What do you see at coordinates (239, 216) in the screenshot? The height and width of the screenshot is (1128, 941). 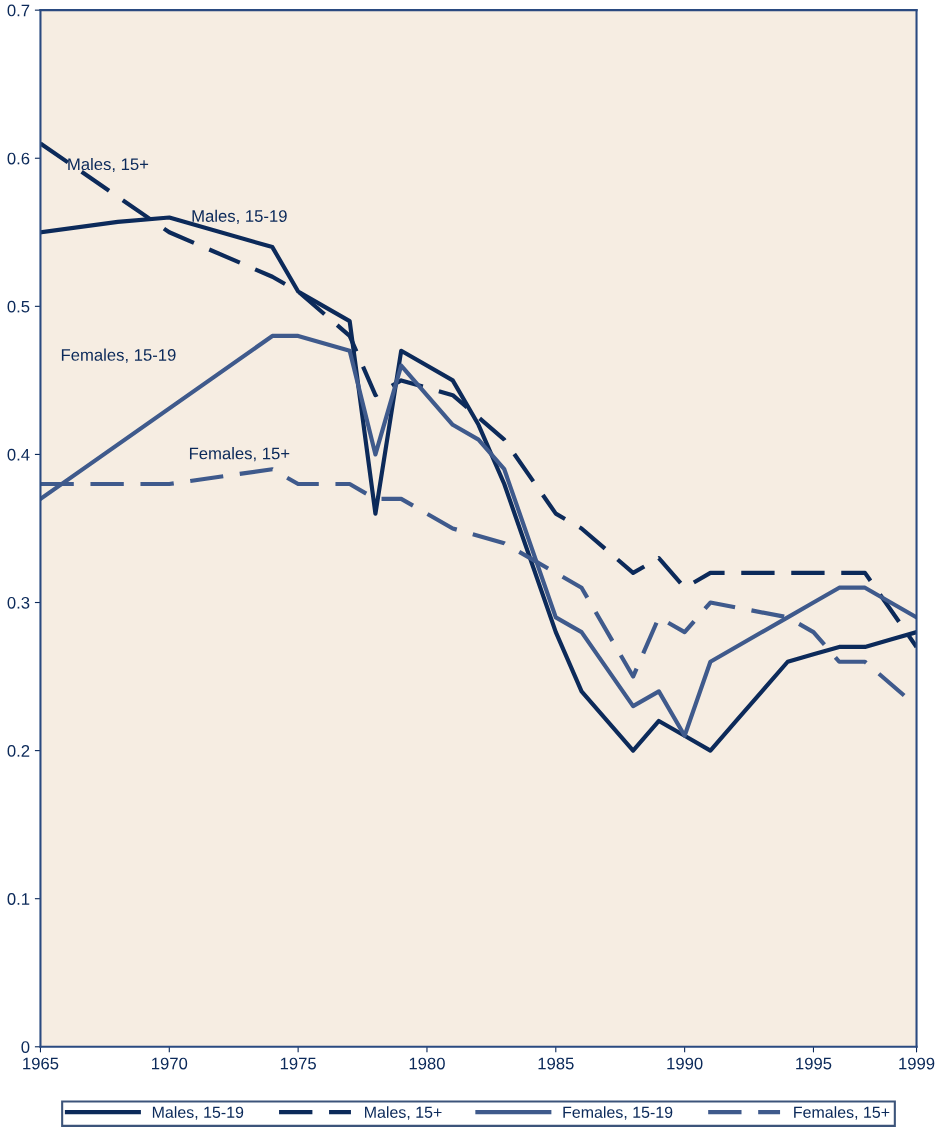 I see `annotation: Males, 15-19` at bounding box center [239, 216].